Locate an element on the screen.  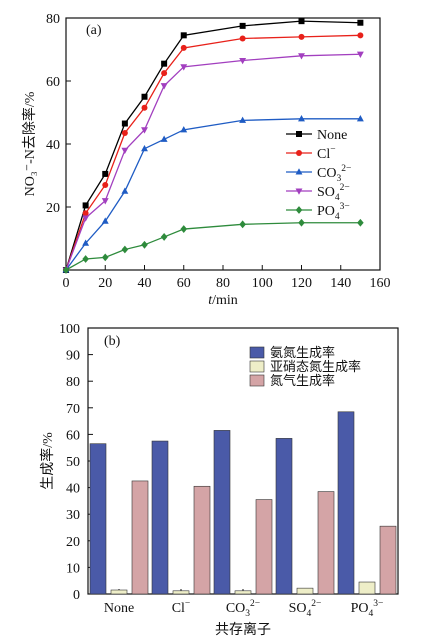
x-tick-label: 120 is located at coordinates (301, 283).